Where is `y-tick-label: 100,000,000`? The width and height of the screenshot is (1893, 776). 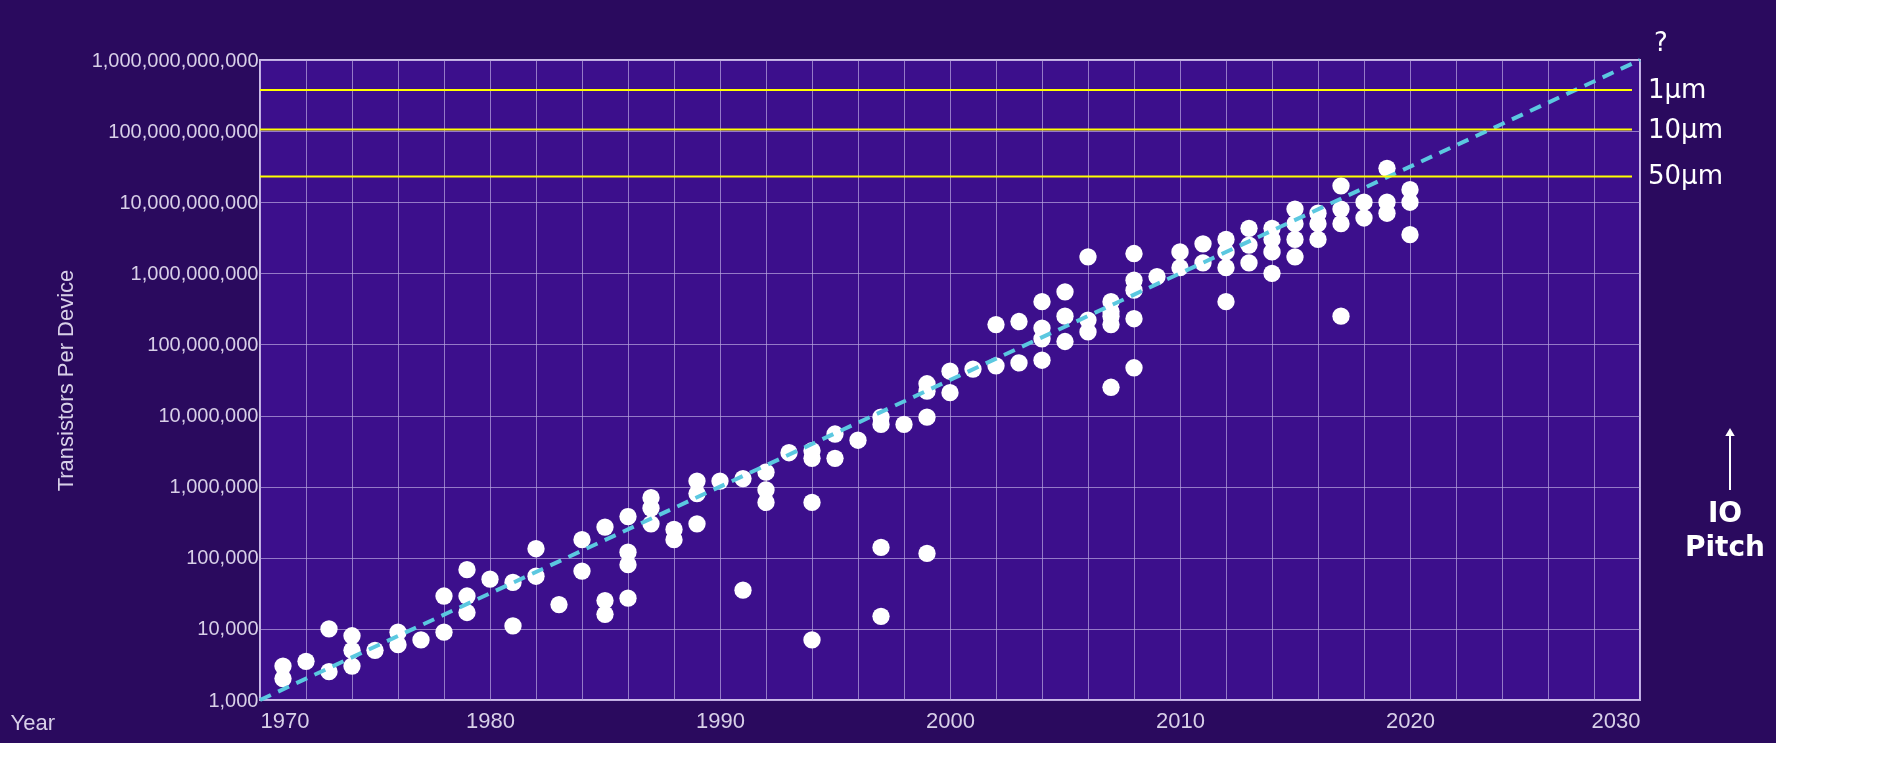
y-tick-label: 100,000,000 is located at coordinates (203, 343).